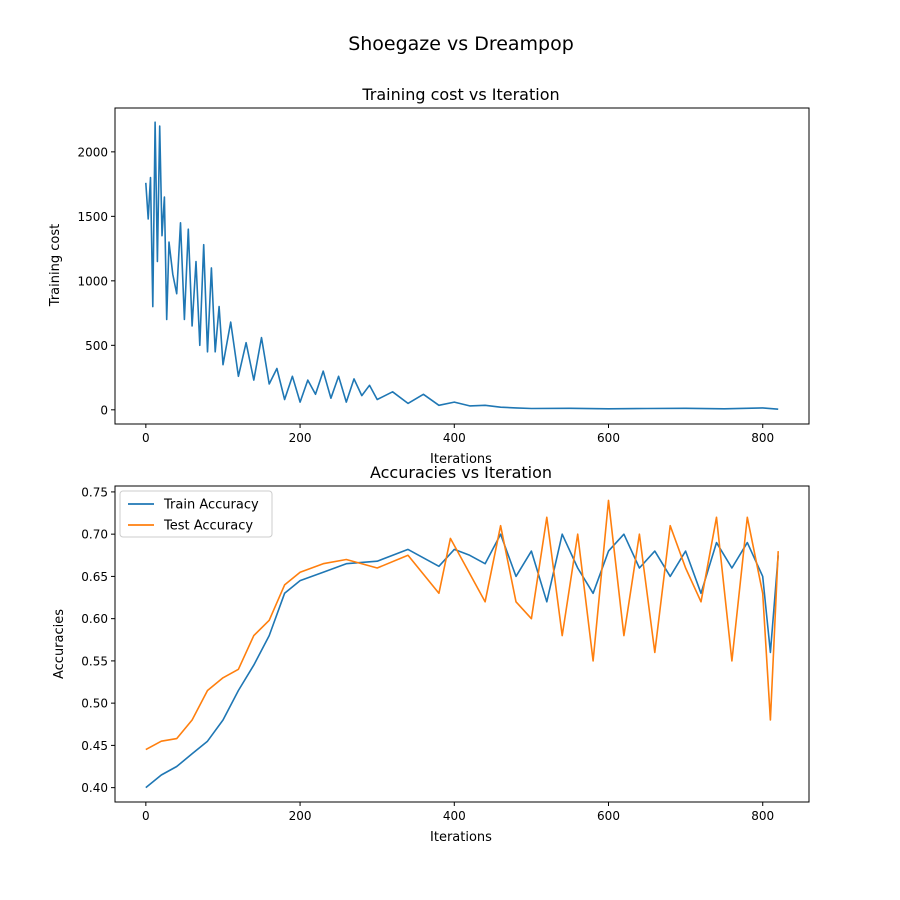  What do you see at coordinates (55, 265) in the screenshot?
I see `training-cost-ylabel: Training cost` at bounding box center [55, 265].